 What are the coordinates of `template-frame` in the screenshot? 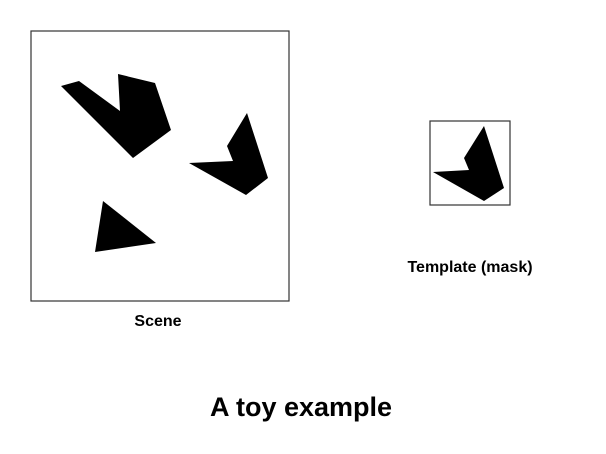 It's located at (470, 163).